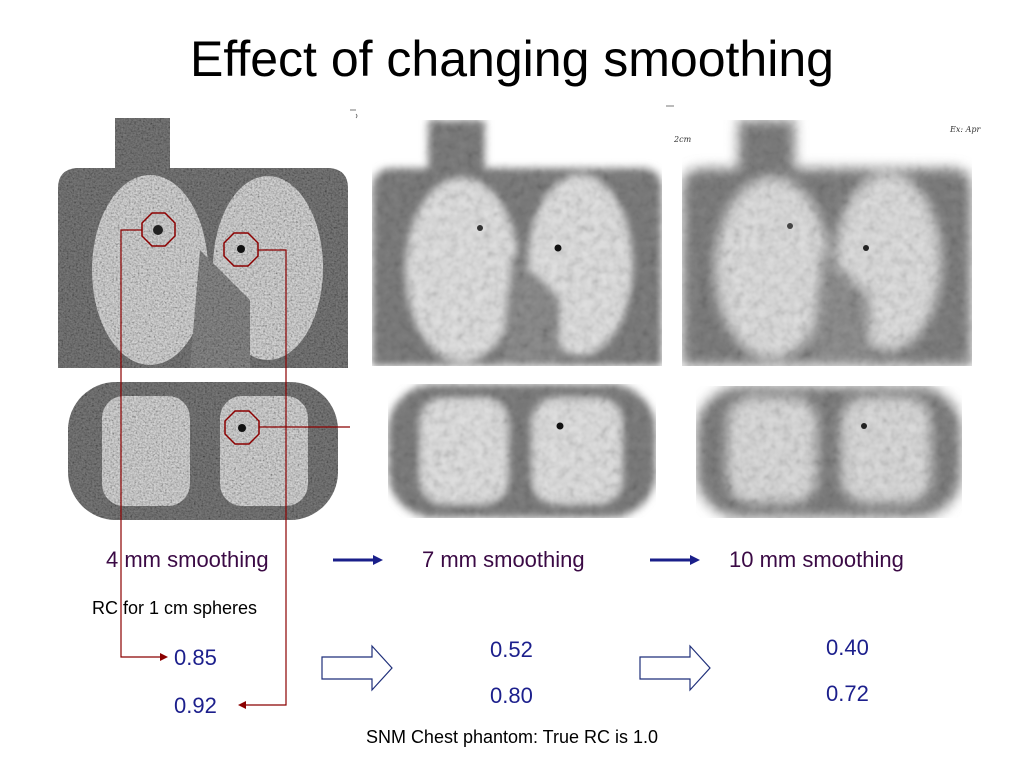 The height and width of the screenshot is (768, 1024). What do you see at coordinates (511, 649) in the screenshot?
I see `rc-value-7mm-left: 0.52` at bounding box center [511, 649].